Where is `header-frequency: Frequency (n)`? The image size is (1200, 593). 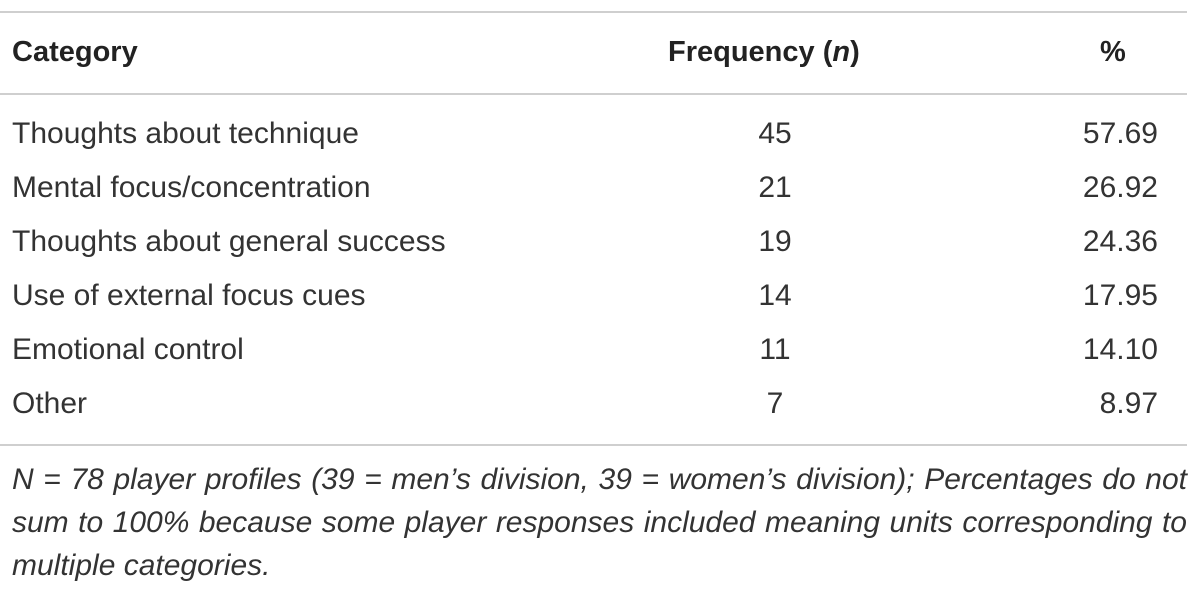 header-frequency: Frequency (n) is located at coordinates (764, 52).